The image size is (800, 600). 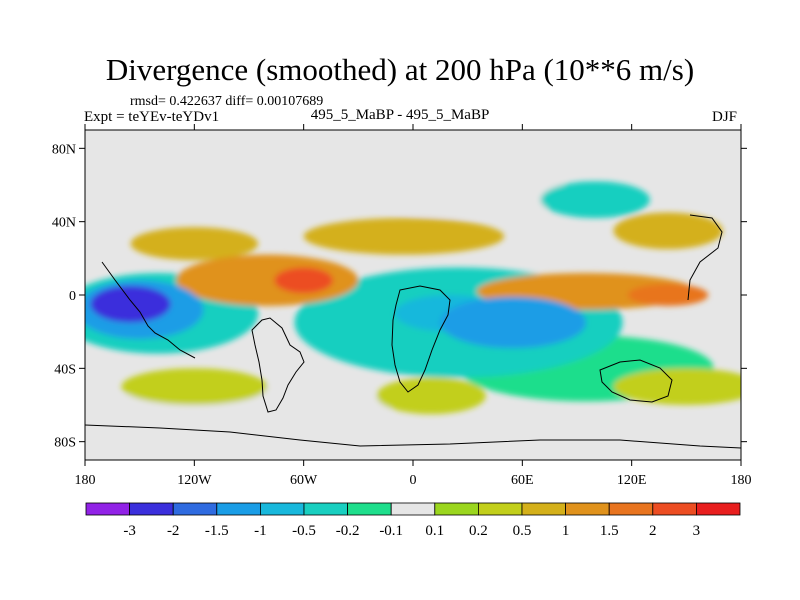 What do you see at coordinates (304, 531) in the screenshot?
I see `colorbar-label: -0.5` at bounding box center [304, 531].